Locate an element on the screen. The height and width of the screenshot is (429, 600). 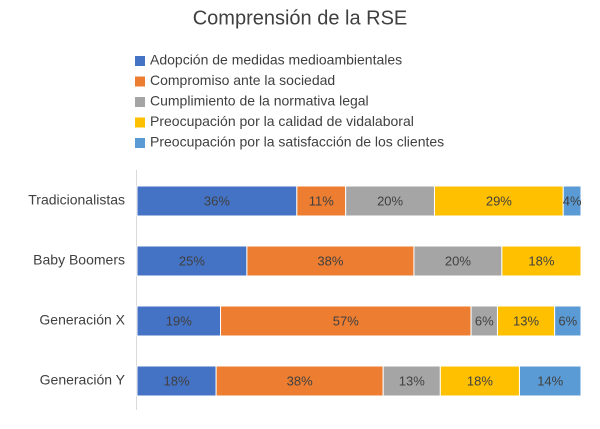
y-tick-label: Tradicionalistas is located at coordinates (76, 200).